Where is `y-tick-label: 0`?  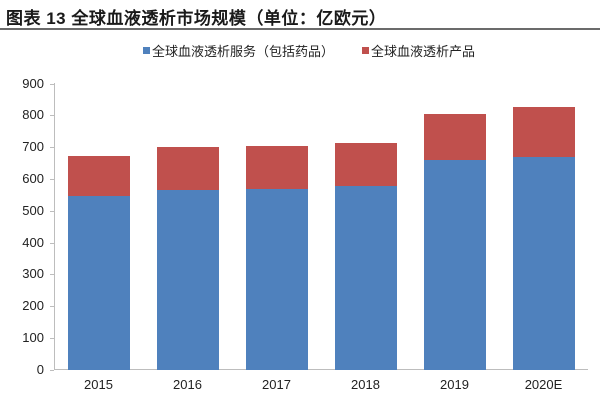
y-tick-label: 0 is located at coordinates (40, 369).